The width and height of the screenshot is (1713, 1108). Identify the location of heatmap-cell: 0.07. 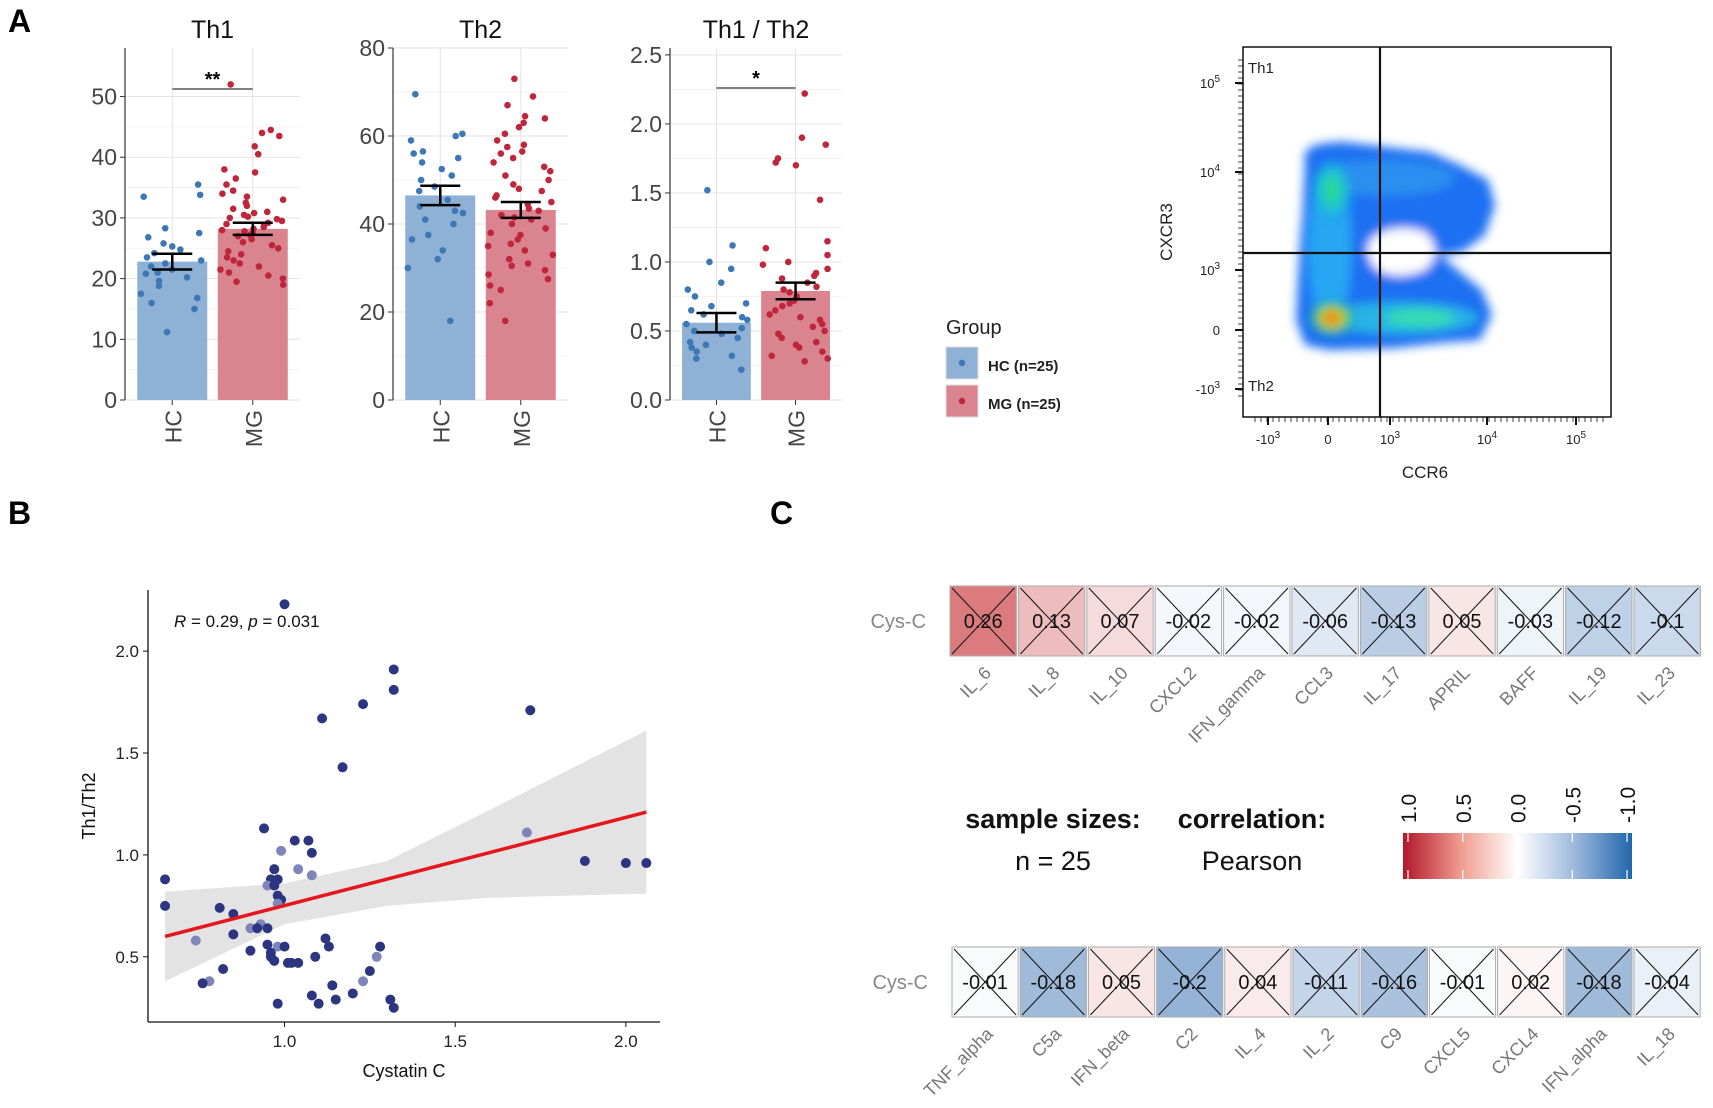
(1120, 621).